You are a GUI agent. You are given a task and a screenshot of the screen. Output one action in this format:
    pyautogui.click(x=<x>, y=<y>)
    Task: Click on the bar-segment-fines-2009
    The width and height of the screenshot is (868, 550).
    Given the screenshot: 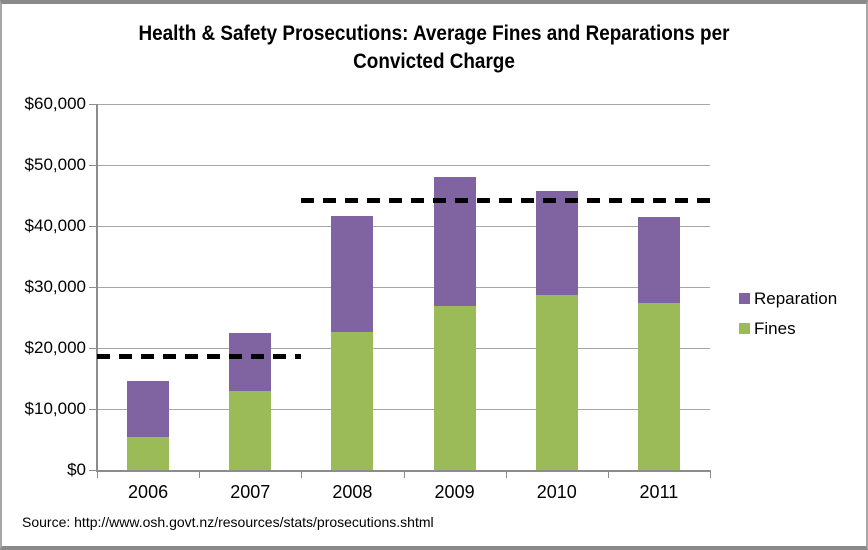 What is the action you would take?
    pyautogui.click(x=454, y=387)
    